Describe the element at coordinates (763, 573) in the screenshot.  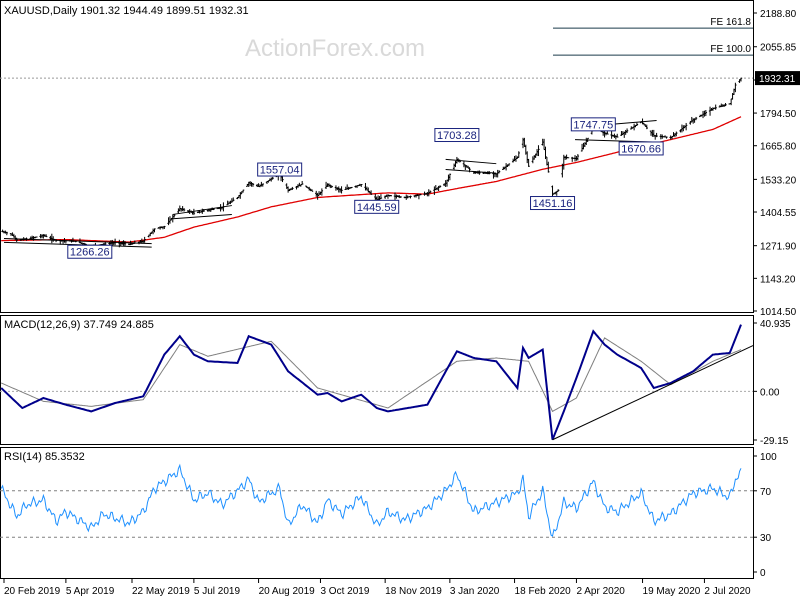
I see `rsi-y-tick-label: 0` at that location.